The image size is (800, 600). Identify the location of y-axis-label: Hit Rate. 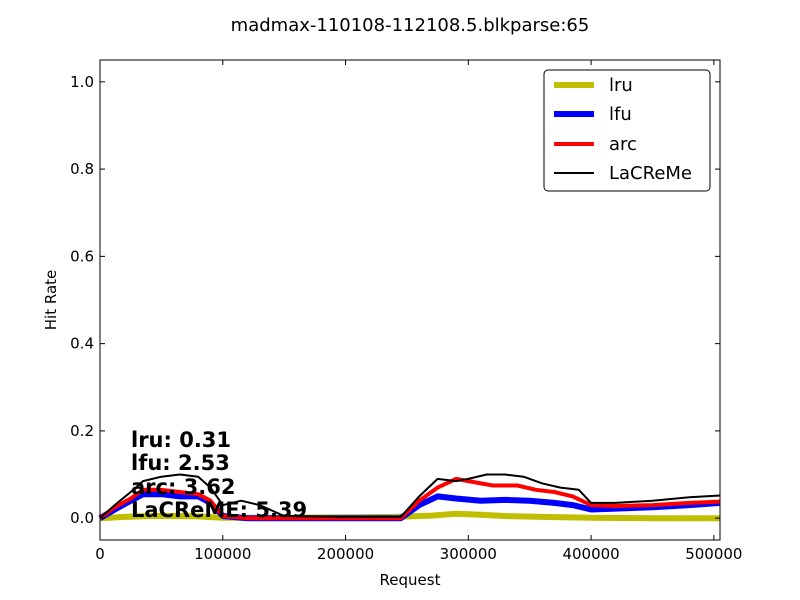
(51, 300).